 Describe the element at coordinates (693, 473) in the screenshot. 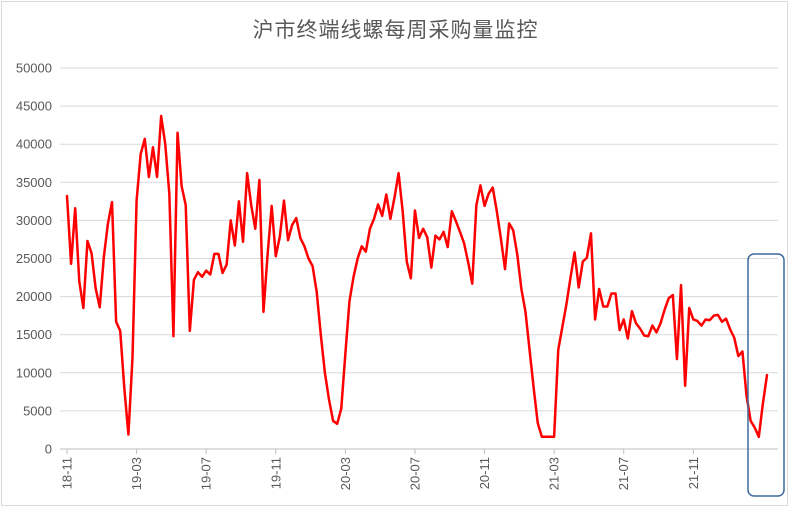

I see `x-tick-label: 21-11` at that location.